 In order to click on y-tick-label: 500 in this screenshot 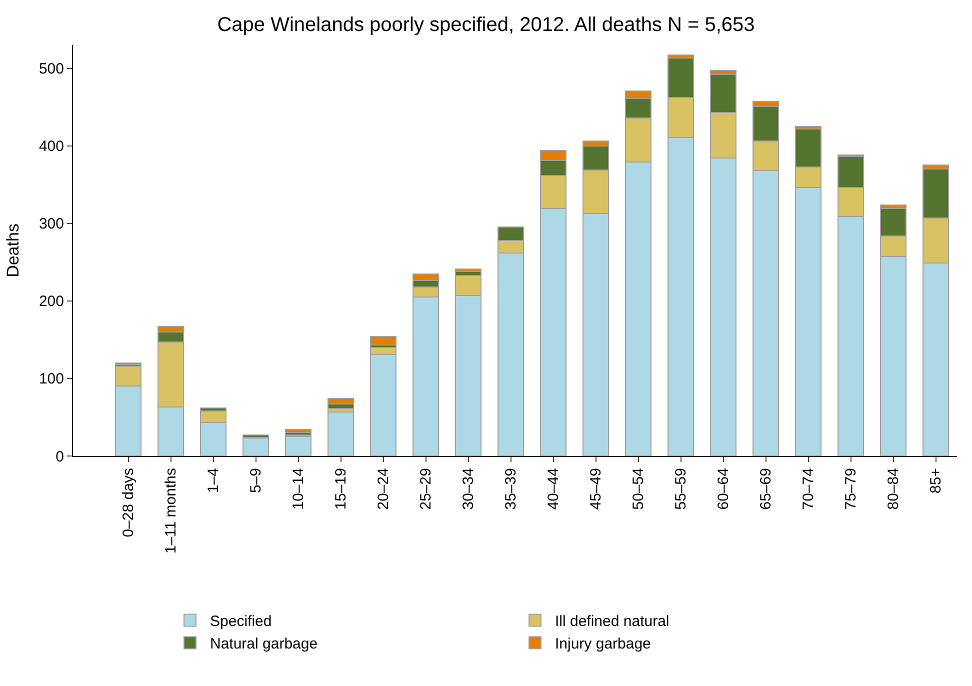, I will do `click(51, 69)`.